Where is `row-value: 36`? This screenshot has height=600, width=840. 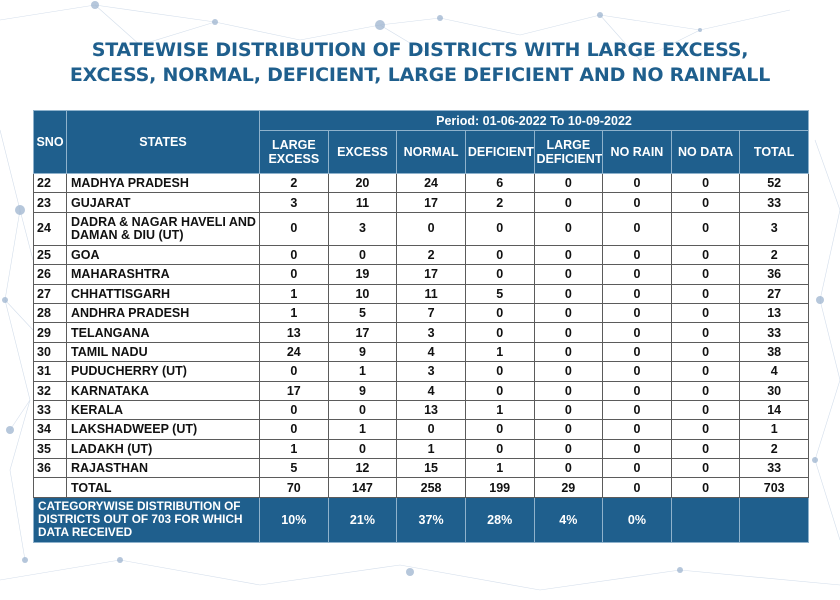
row-value: 36 is located at coordinates (774, 274).